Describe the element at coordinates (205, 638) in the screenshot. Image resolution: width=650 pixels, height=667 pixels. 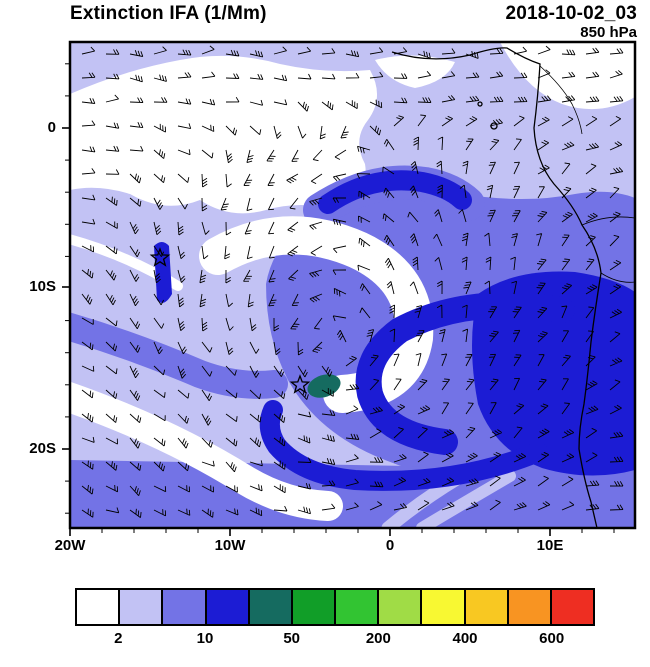
I see `colorbar-tick-label: 10` at that location.